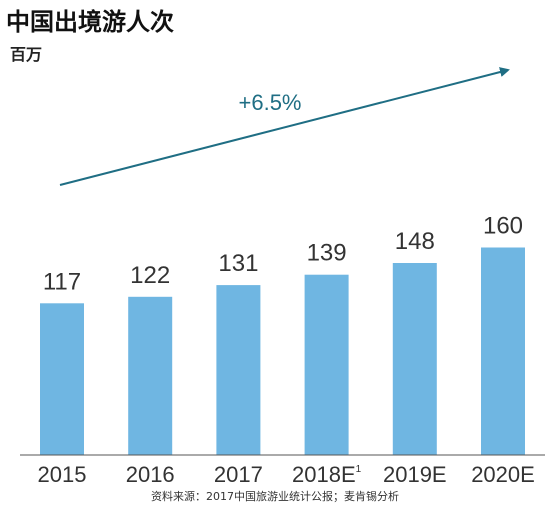  What do you see at coordinates (275, 496) in the screenshot?
I see `source-note: 资料来源：2017中国旅游业统计公报；麦肯锡分析` at bounding box center [275, 496].